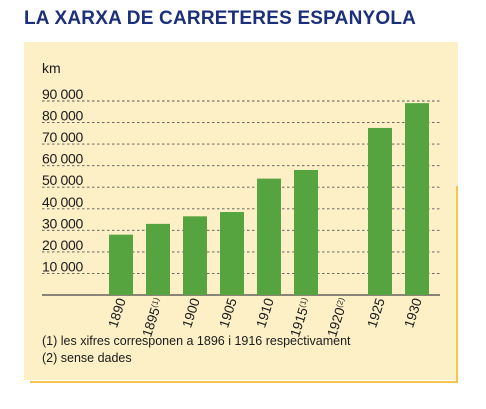 The width and height of the screenshot is (486, 409). I want to click on y-tick-label: 80 000, so click(63, 116).